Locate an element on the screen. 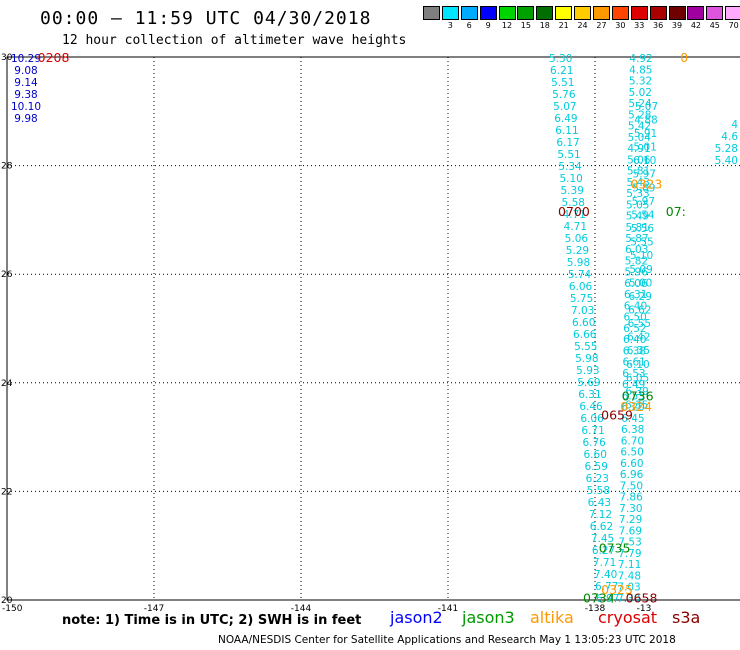 The height and width of the screenshot is (650, 740). legend-label: 27 is located at coordinates (601, 25).